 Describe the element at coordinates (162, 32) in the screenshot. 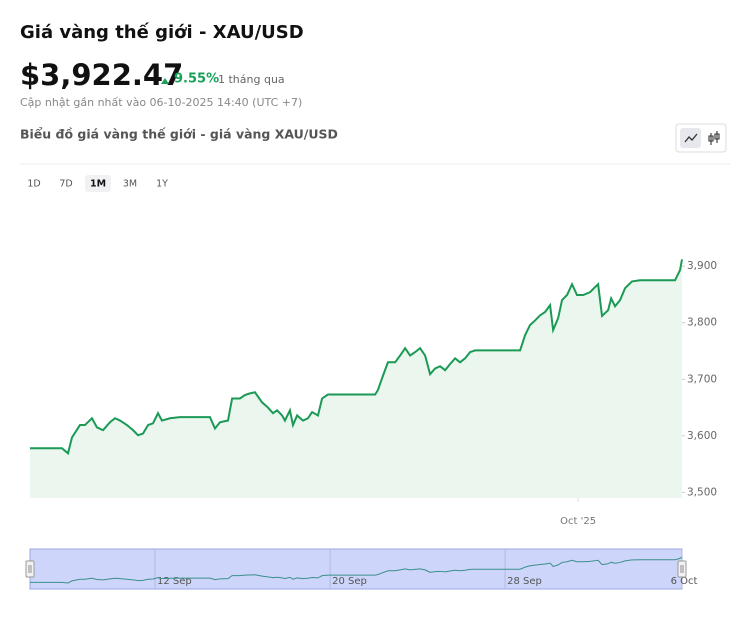

I see `title: Giá vàng thế giới - XAU/USD` at that location.